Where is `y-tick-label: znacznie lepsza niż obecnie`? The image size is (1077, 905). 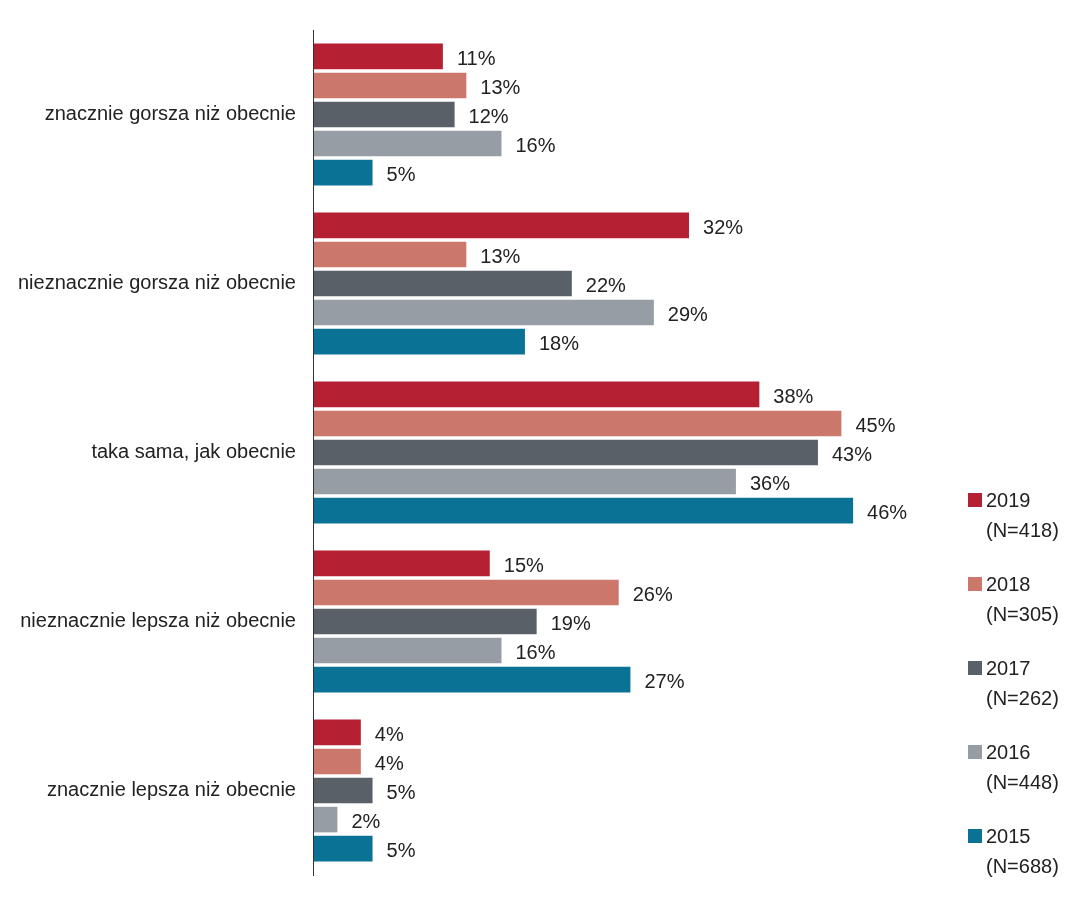
y-tick-label: znacznie lepsza niż obecnie is located at coordinates (171, 789).